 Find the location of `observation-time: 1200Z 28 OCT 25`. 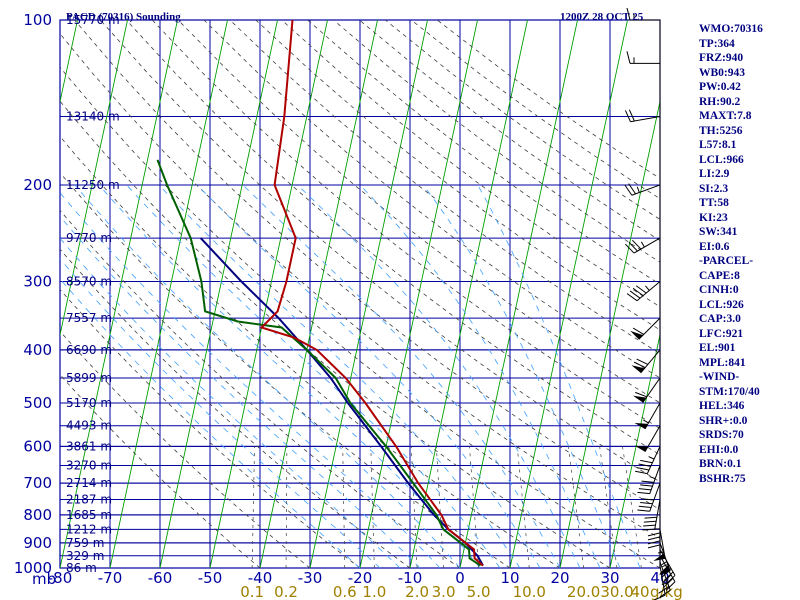

observation-time: 1200Z 28 OCT 25 is located at coordinates (602, 17).